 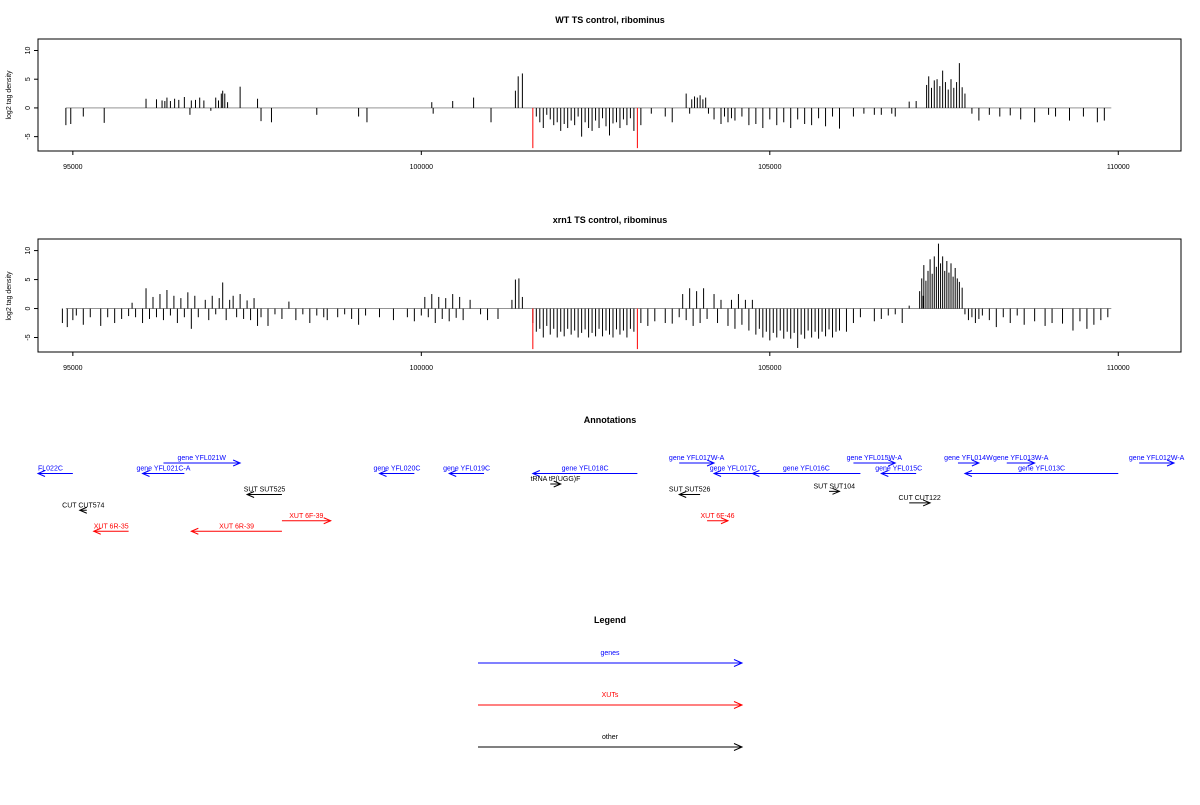 I want to click on annotation-feature: gene YFL015W-A, so click(x=875, y=461).